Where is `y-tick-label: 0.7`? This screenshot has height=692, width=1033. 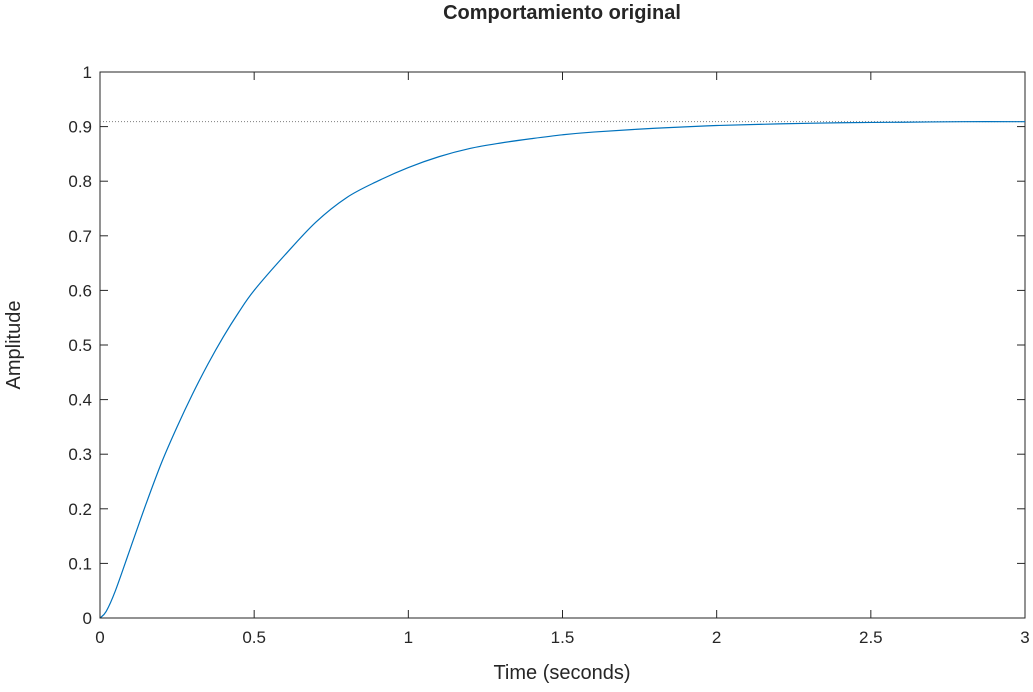
y-tick-label: 0.7 is located at coordinates (80, 236).